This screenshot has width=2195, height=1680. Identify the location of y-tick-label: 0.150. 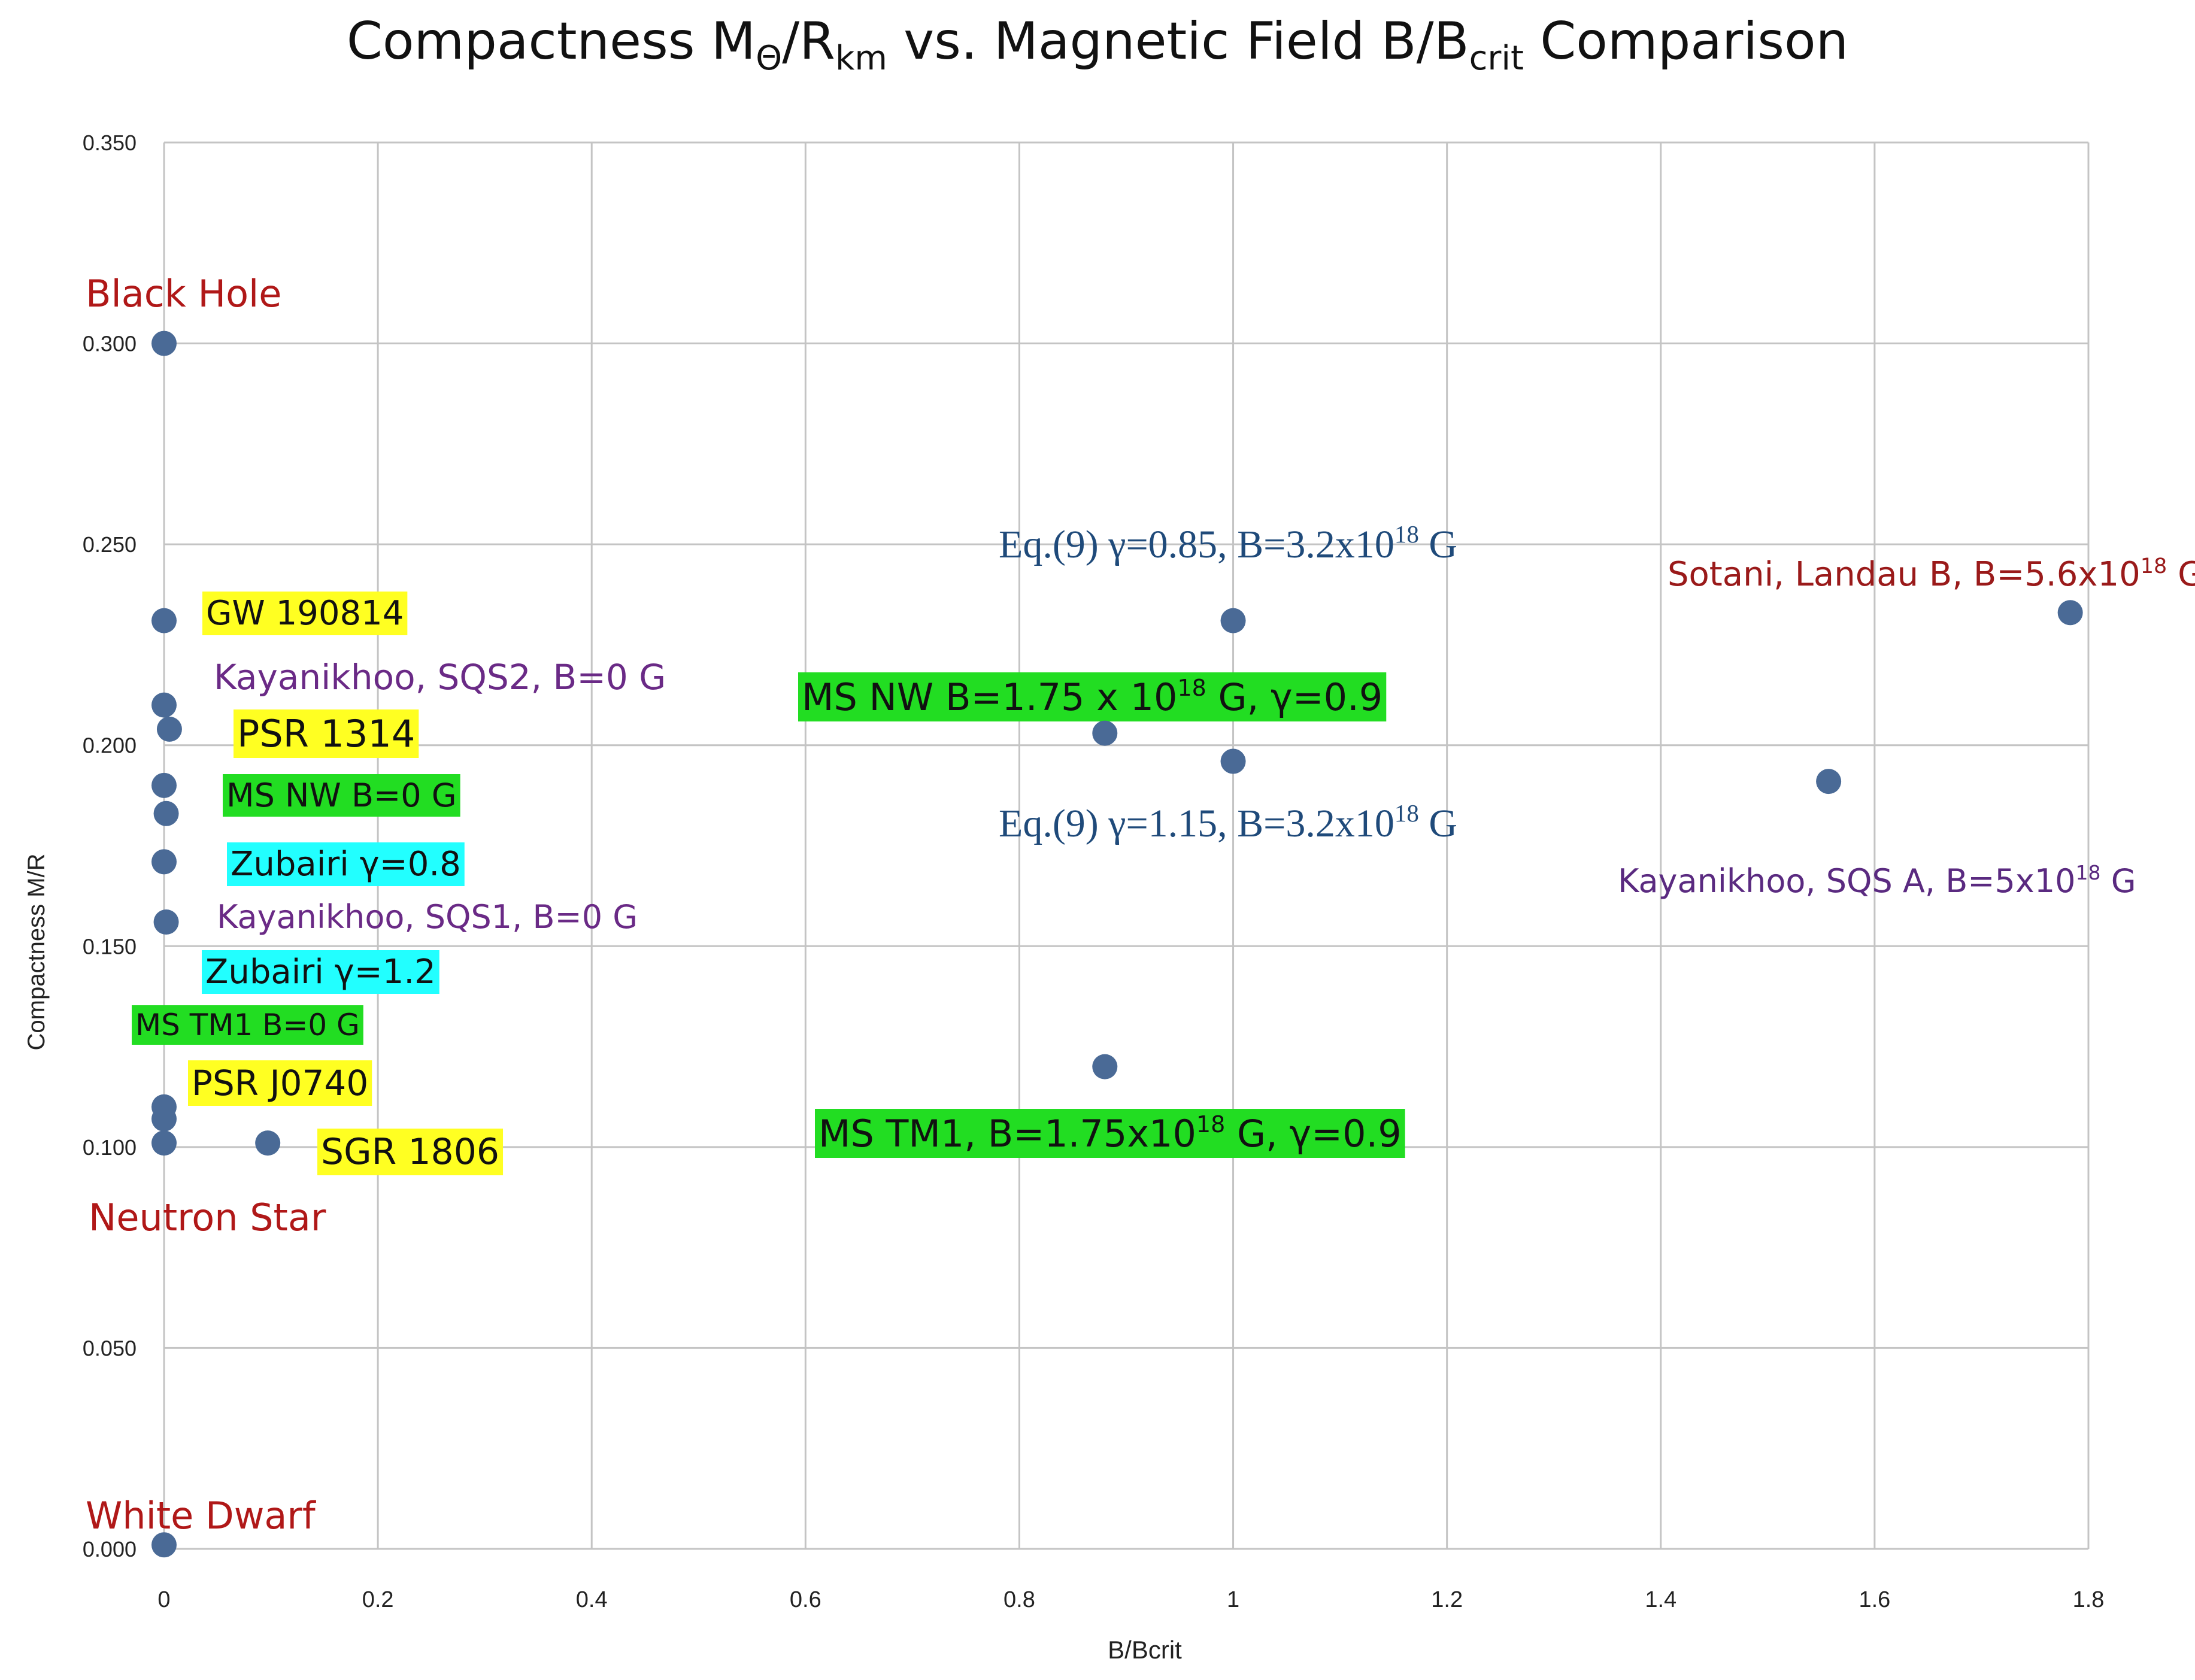
(110, 947).